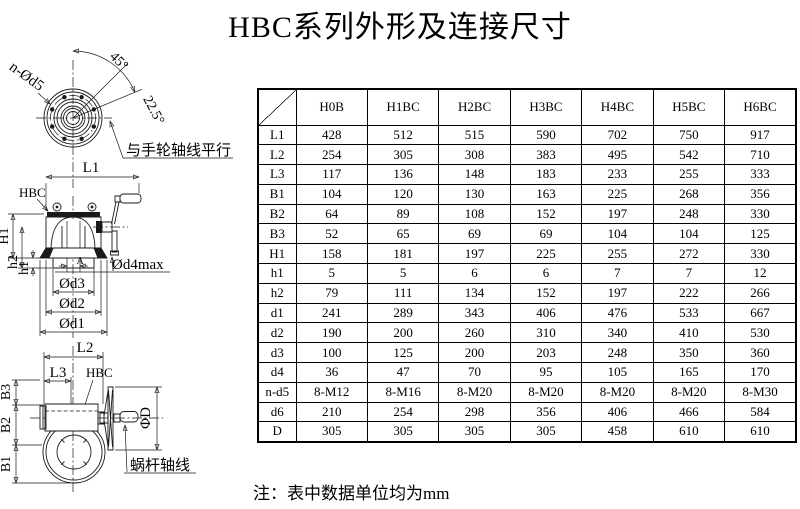 This screenshot has height=509, width=800. I want to click on row-label: d1, so click(277, 313).